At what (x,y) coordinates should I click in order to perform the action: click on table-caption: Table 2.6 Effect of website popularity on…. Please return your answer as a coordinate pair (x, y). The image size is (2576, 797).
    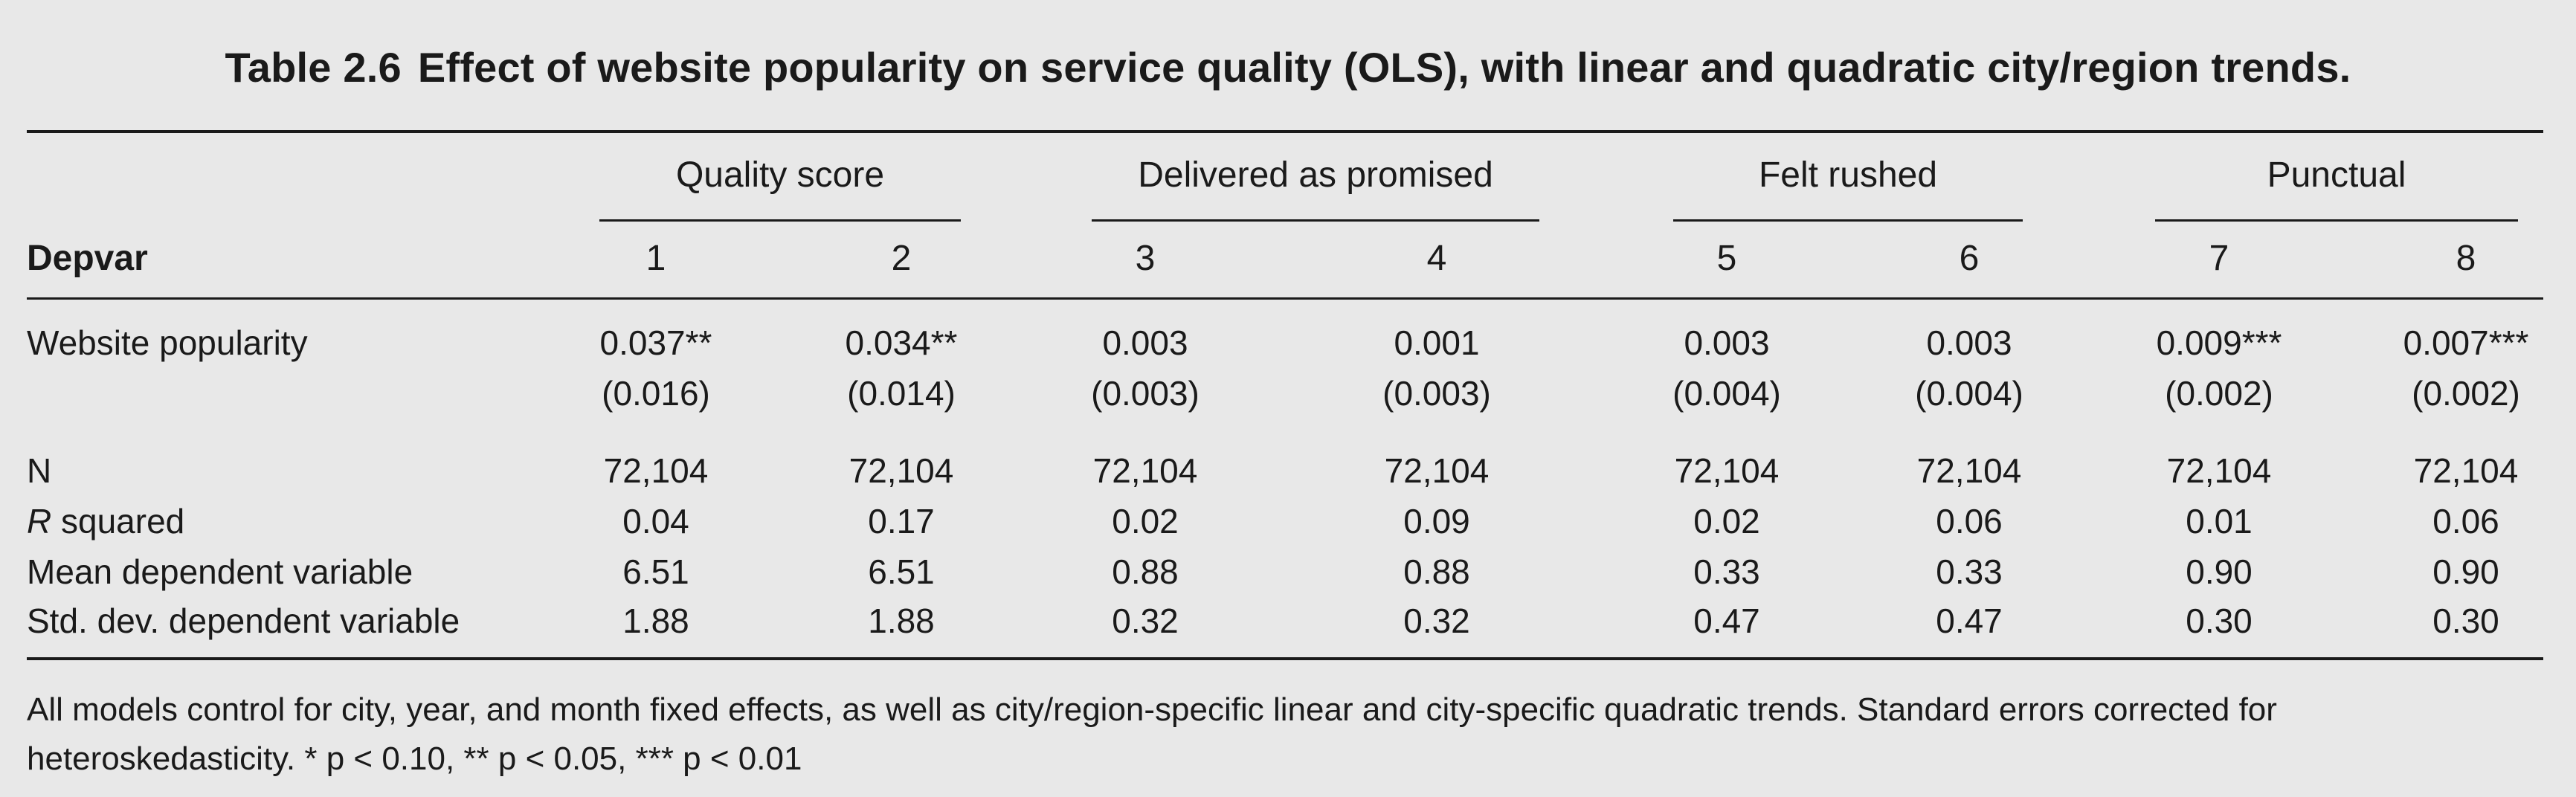
    Looking at the image, I should click on (1288, 67).